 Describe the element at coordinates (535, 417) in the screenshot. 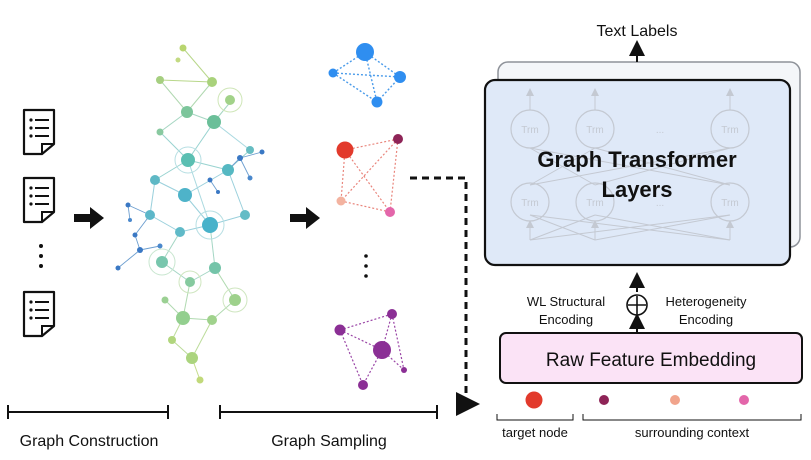

I see `target-node-bracket` at that location.